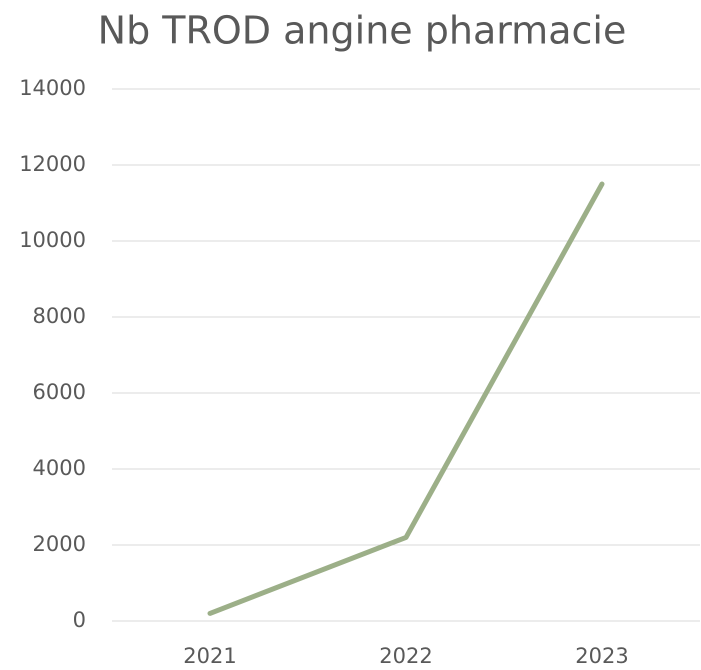 Image resolution: width=701 pixels, height=670 pixels. What do you see at coordinates (59, 392) in the screenshot?
I see `y-tick-label: 6000` at bounding box center [59, 392].